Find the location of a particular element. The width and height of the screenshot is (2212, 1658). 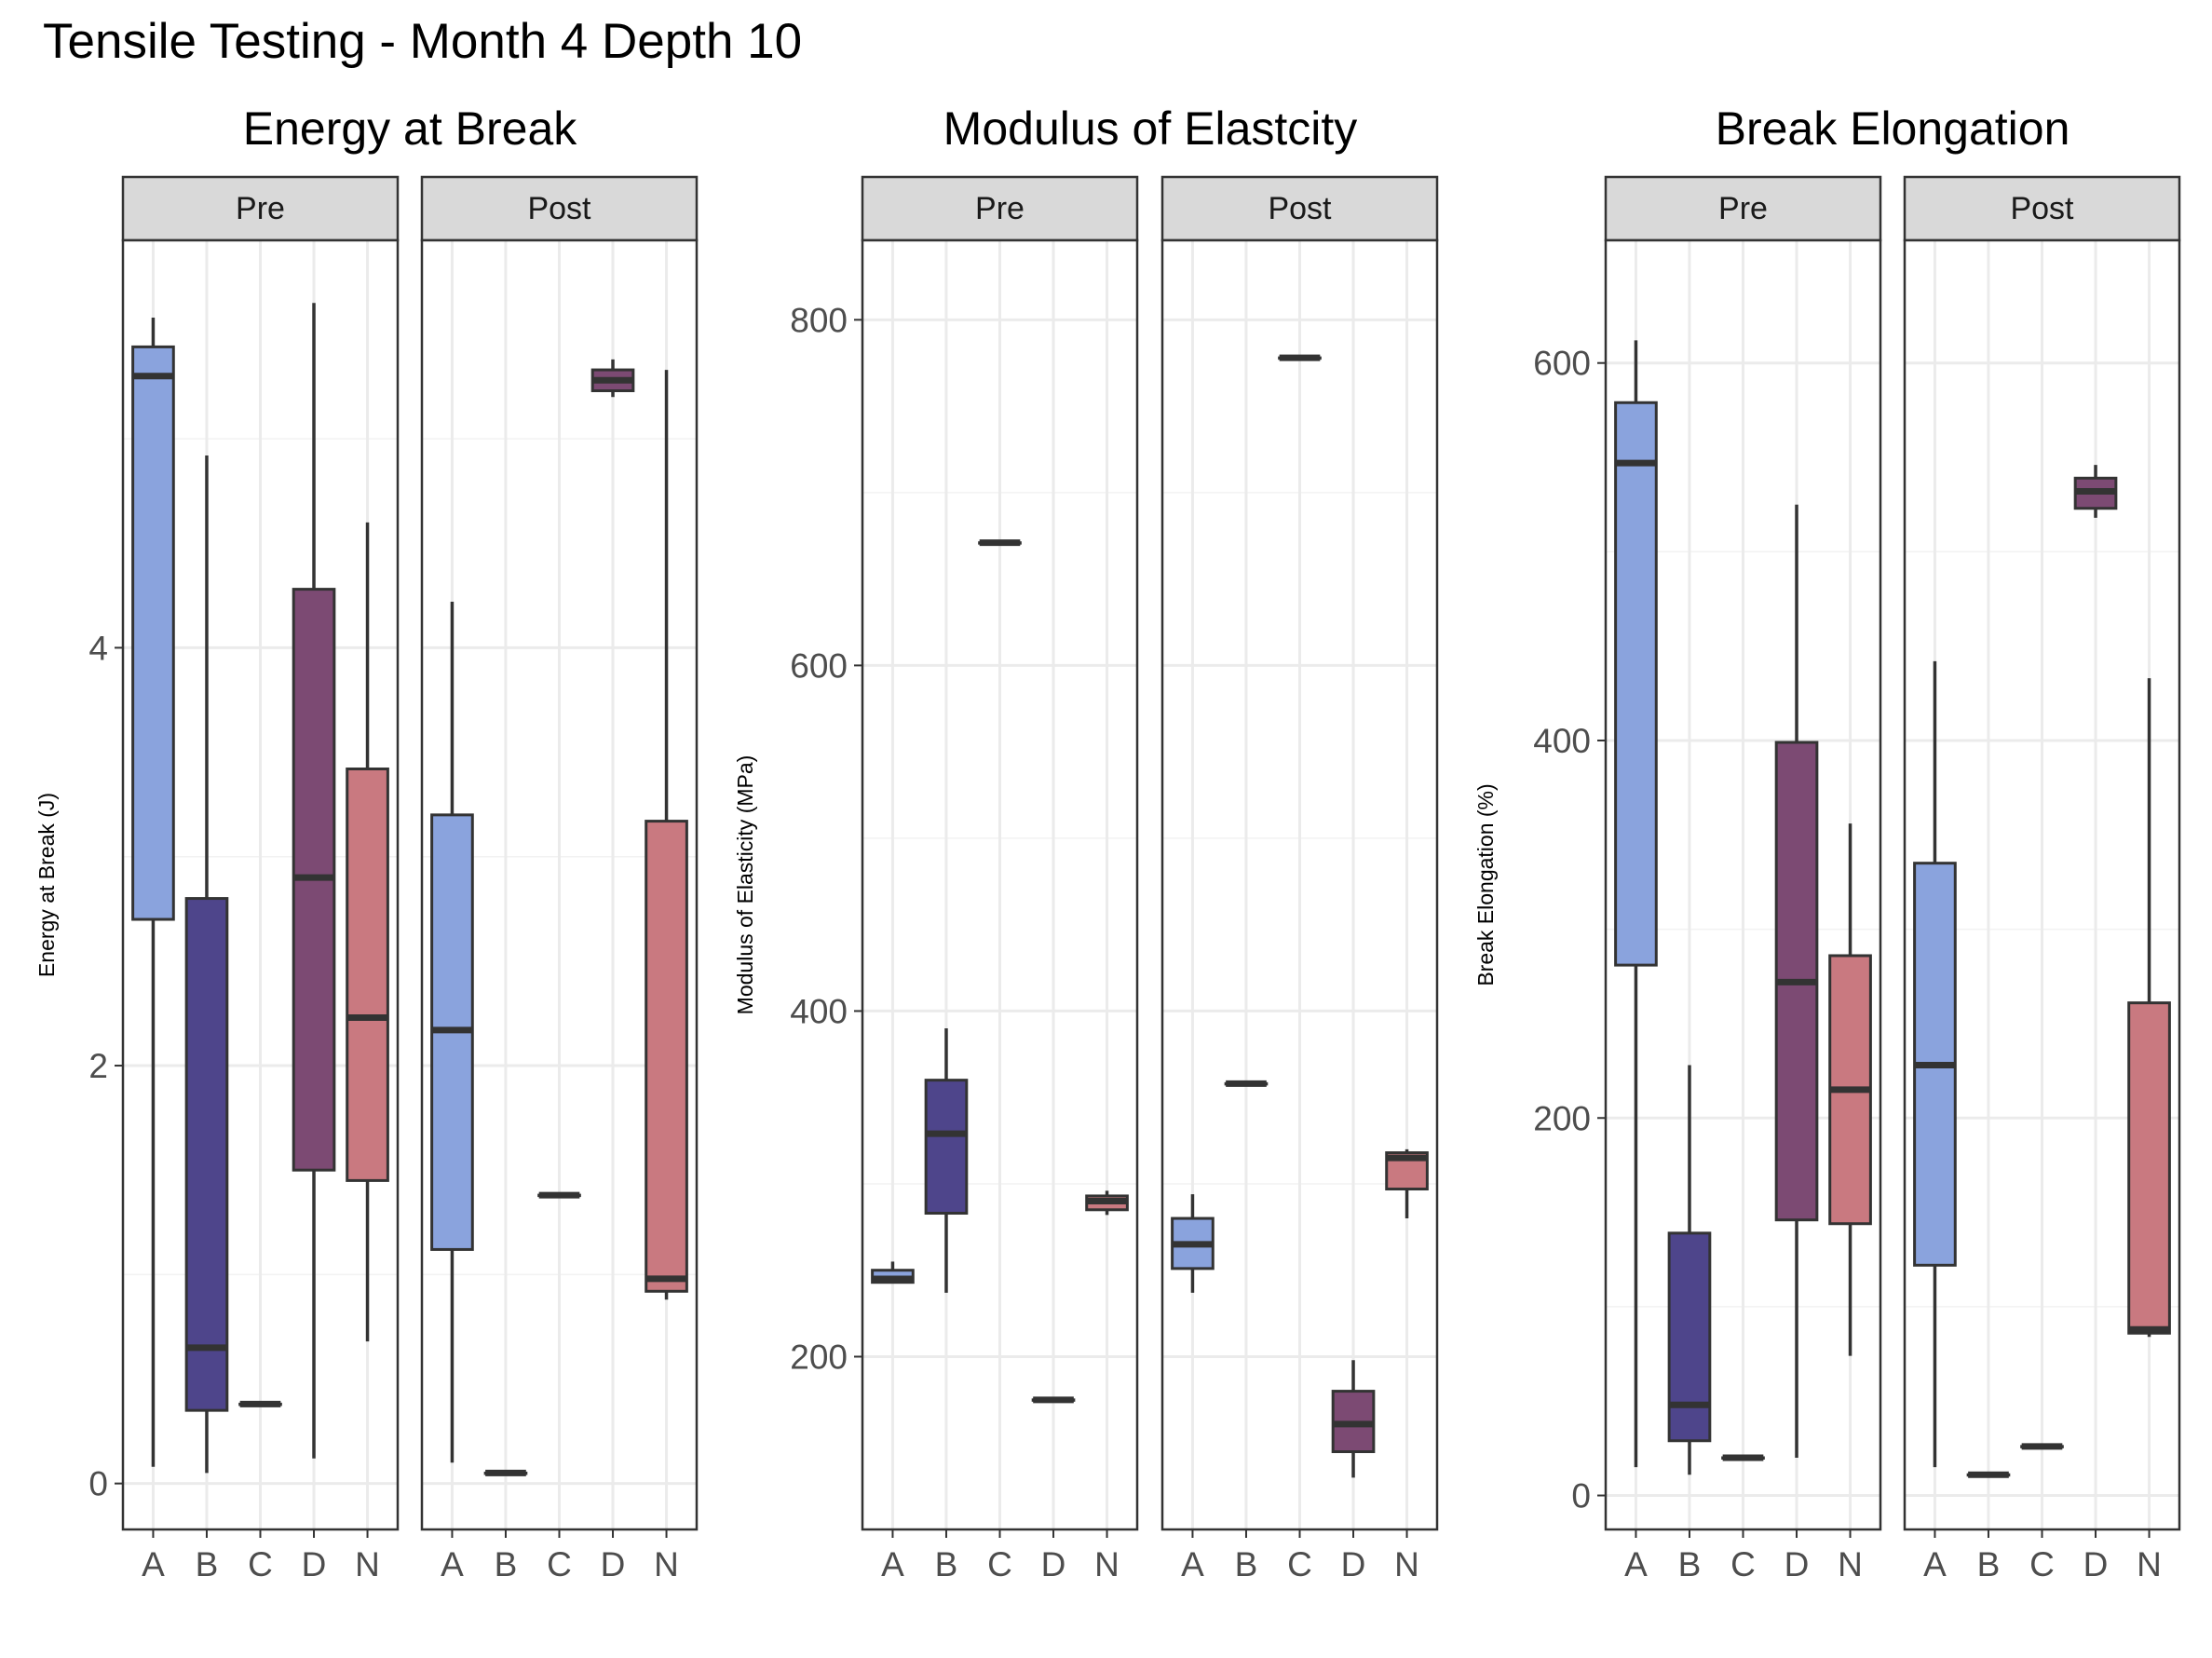

y-axis-label: Modulus of Elasticity (MPa) is located at coordinates (745, 885).